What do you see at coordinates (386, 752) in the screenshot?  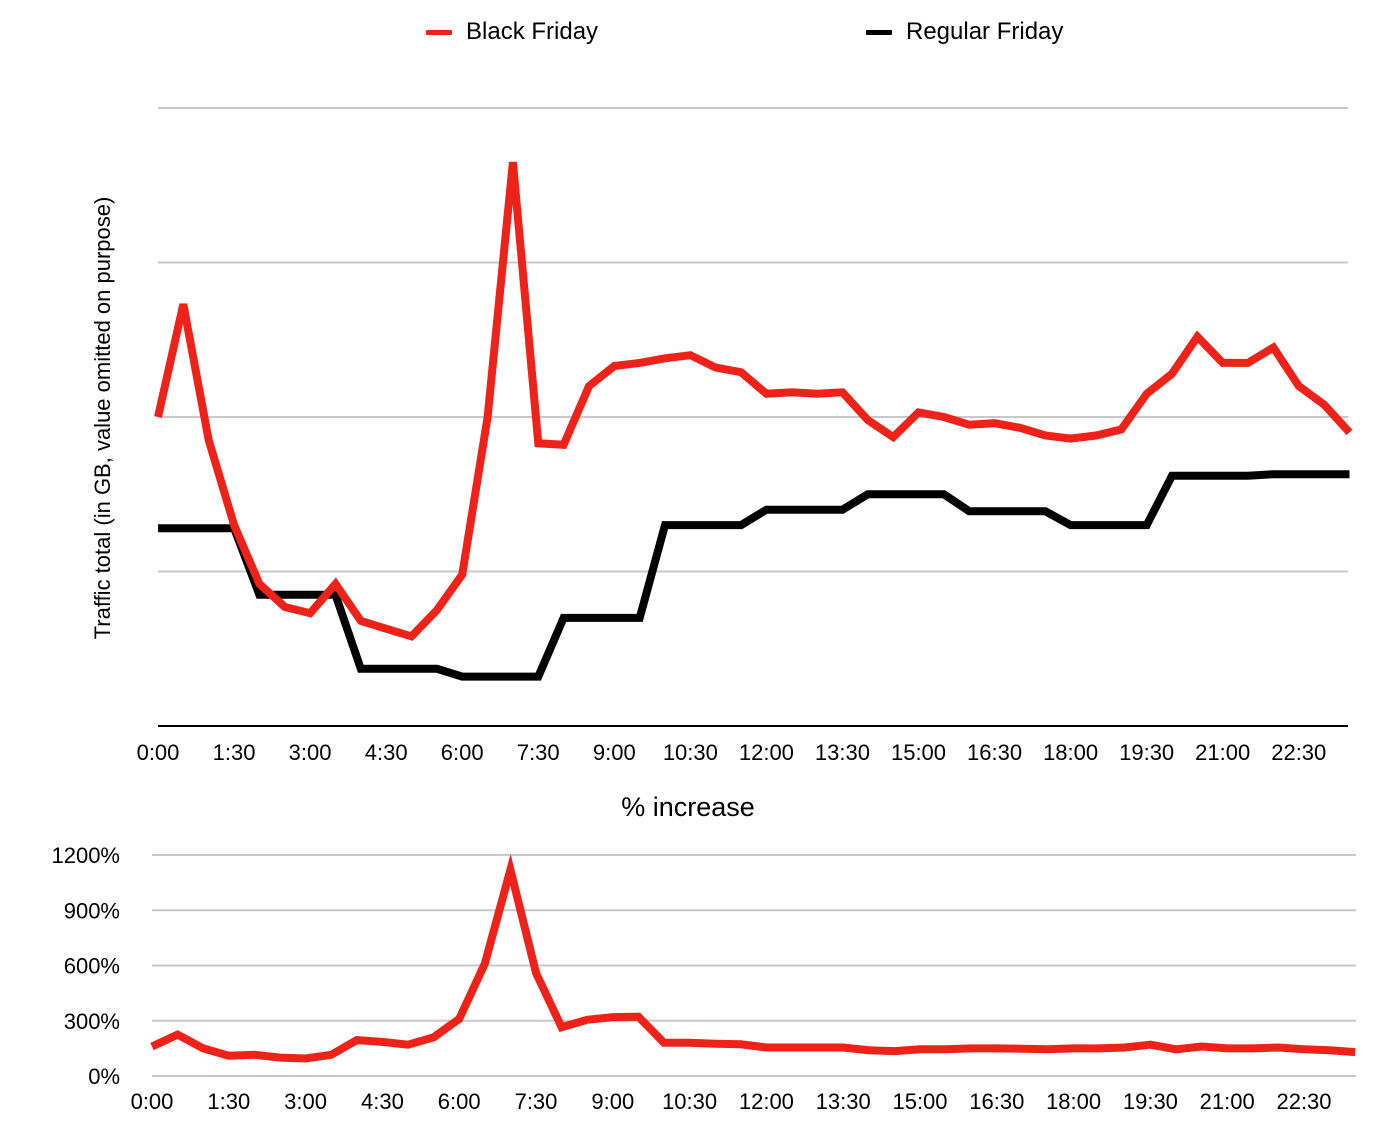 I see `top-x-tick-label: 4:30` at bounding box center [386, 752].